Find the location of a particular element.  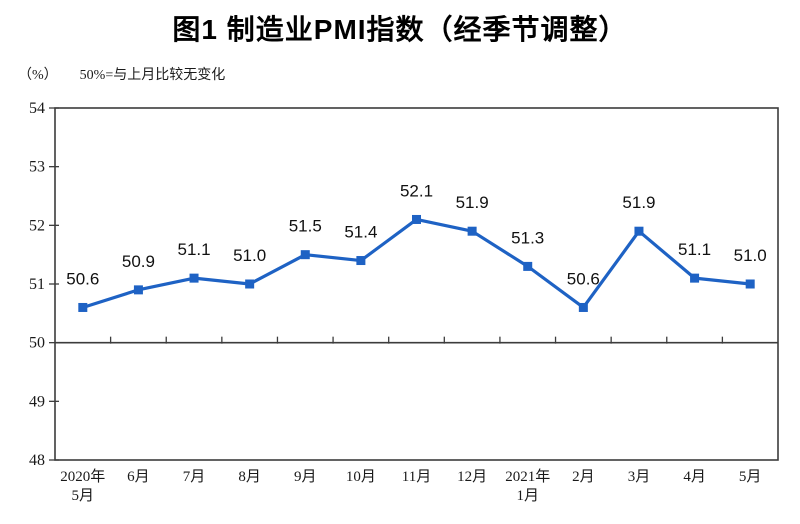

chart-title: 图1 制造业PMI指数（经季节调整） is located at coordinates (400, 29).